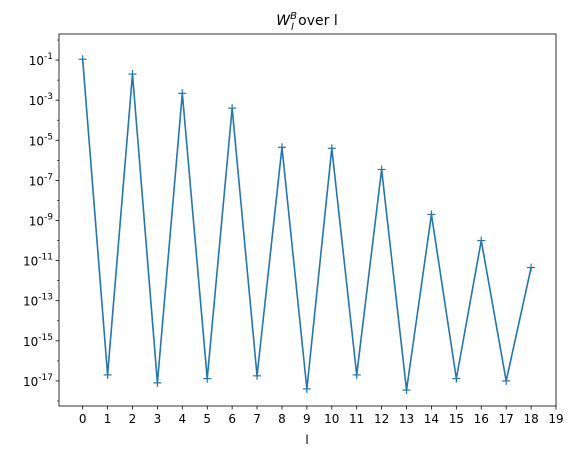 Image resolution: width=574 pixels, height=459 pixels. I want to click on y-tick-label-exponent: -5, so click(48, 137).